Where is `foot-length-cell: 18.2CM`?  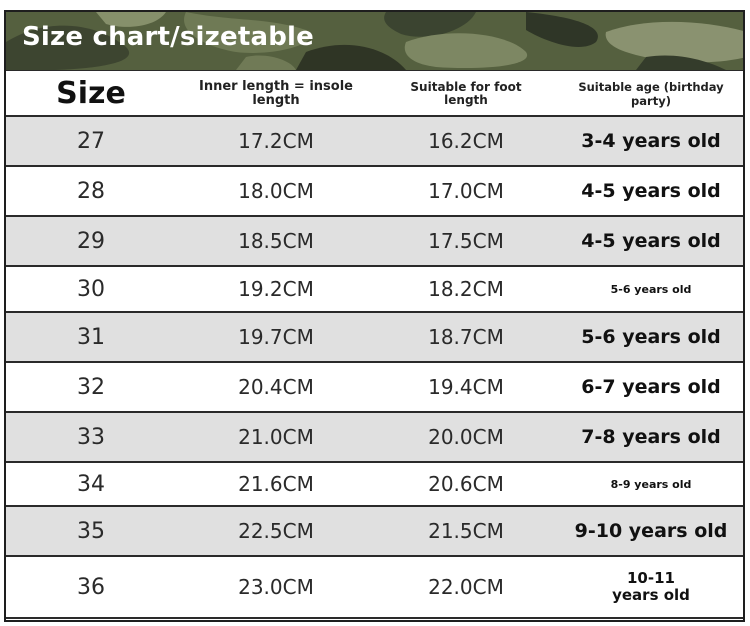 foot-length-cell: 18.2CM is located at coordinates (466, 289).